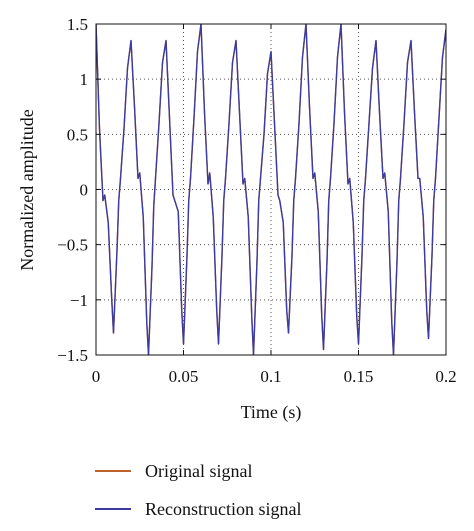 Image resolution: width=474 pixels, height=531 pixels. What do you see at coordinates (113, 509) in the screenshot?
I see `legend-swatch-reconstruction` at bounding box center [113, 509].